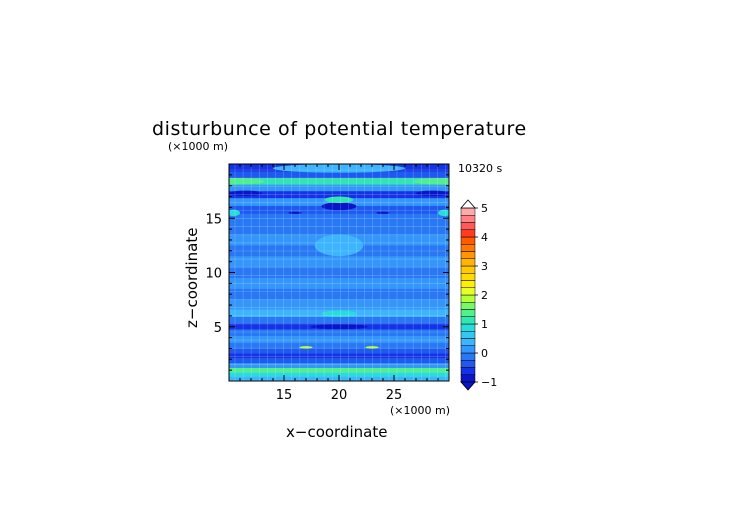  Describe the element at coordinates (339, 129) in the screenshot. I see `chart-title: disturbunce of potential temperature` at that location.